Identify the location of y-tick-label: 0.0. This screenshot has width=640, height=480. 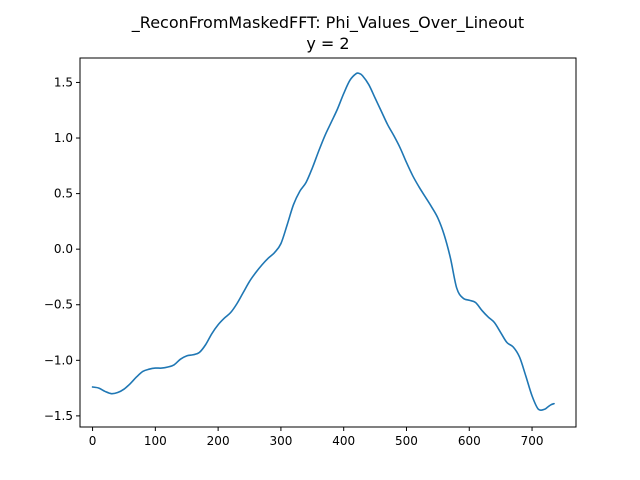
(63, 249).